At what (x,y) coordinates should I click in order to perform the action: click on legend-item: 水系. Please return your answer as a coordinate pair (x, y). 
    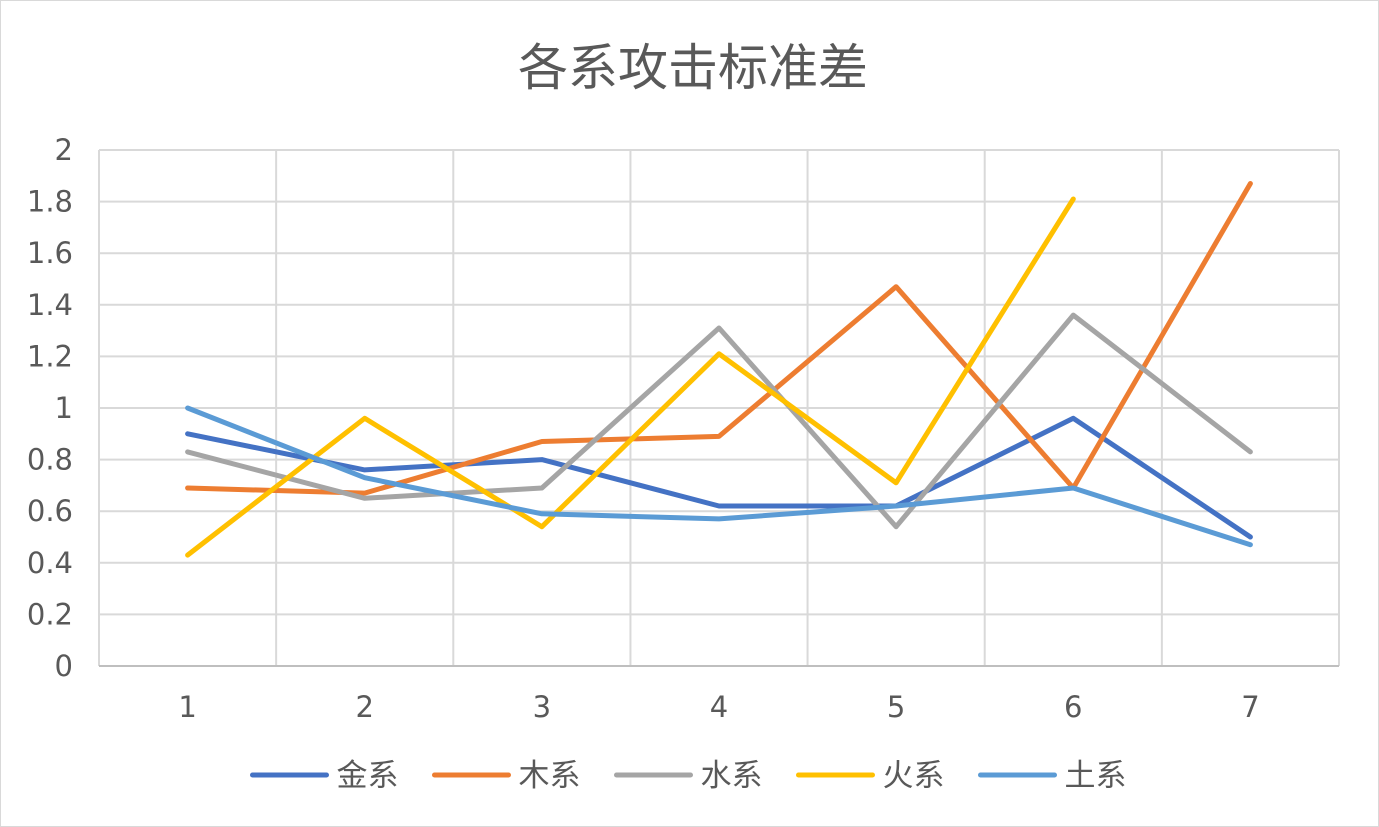
    Looking at the image, I should click on (688, 776).